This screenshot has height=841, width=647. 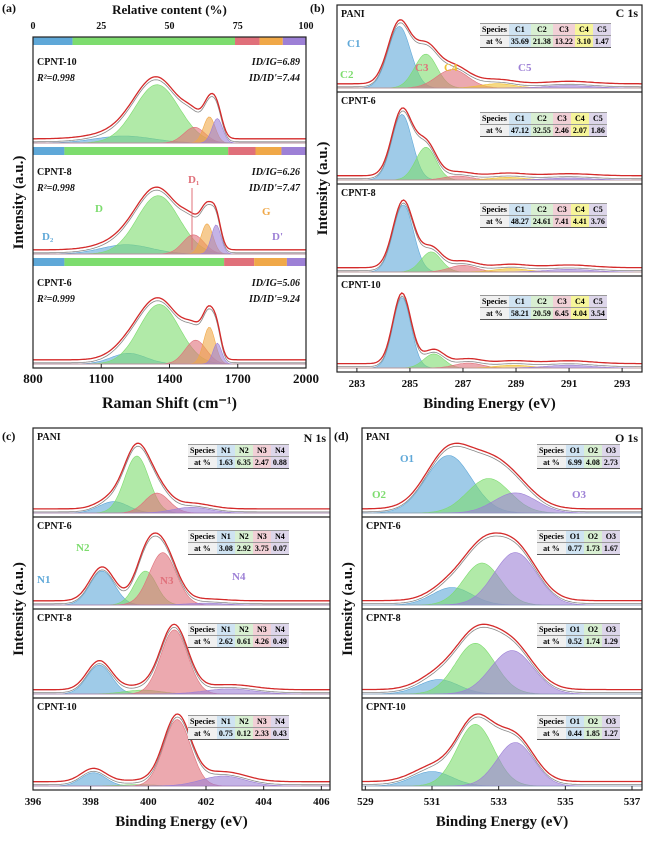 What do you see at coordinates (579, 495) in the screenshot?
I see `component-annotation: O3` at bounding box center [579, 495].